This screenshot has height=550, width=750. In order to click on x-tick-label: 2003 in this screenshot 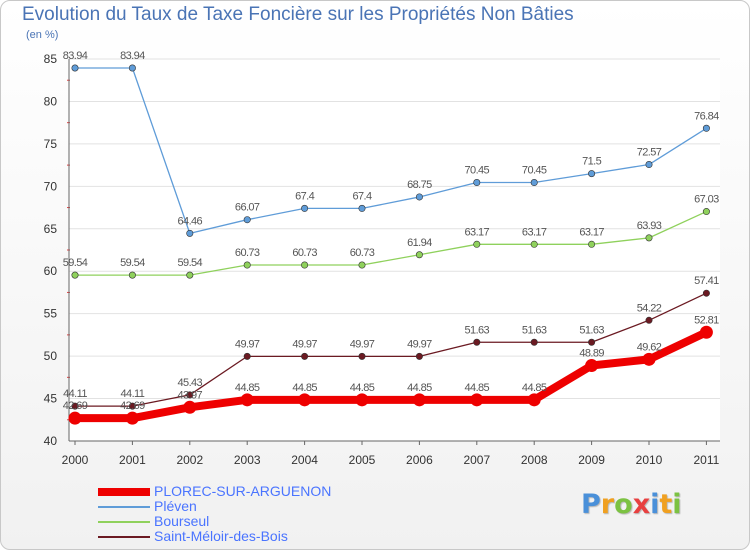, I will do `click(247, 460)`.